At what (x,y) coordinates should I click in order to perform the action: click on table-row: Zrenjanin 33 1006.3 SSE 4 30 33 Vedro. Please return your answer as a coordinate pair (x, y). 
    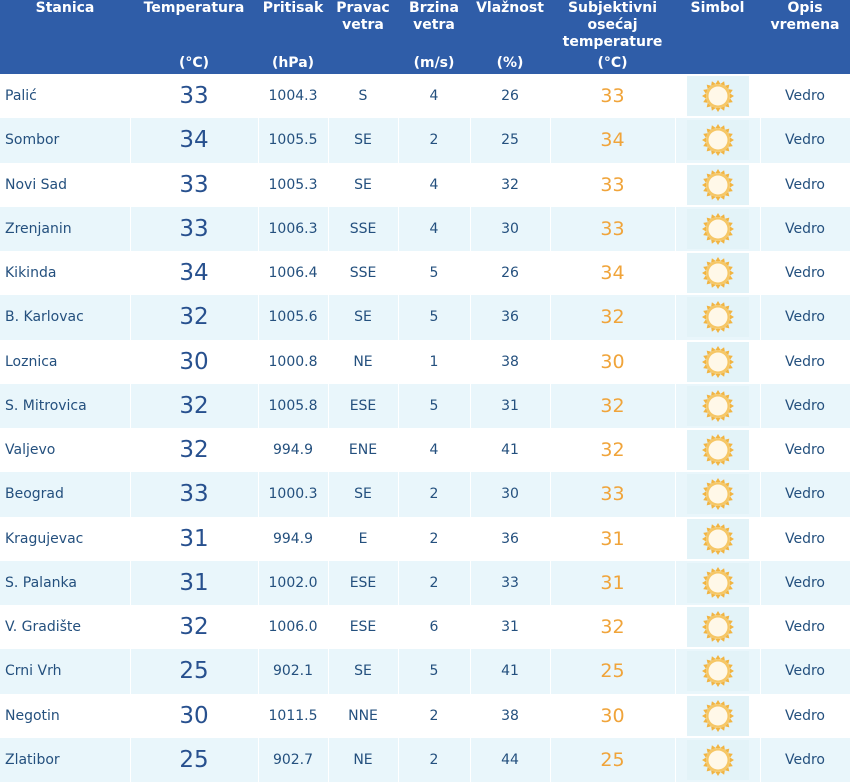
    Looking at the image, I should click on (425, 228).